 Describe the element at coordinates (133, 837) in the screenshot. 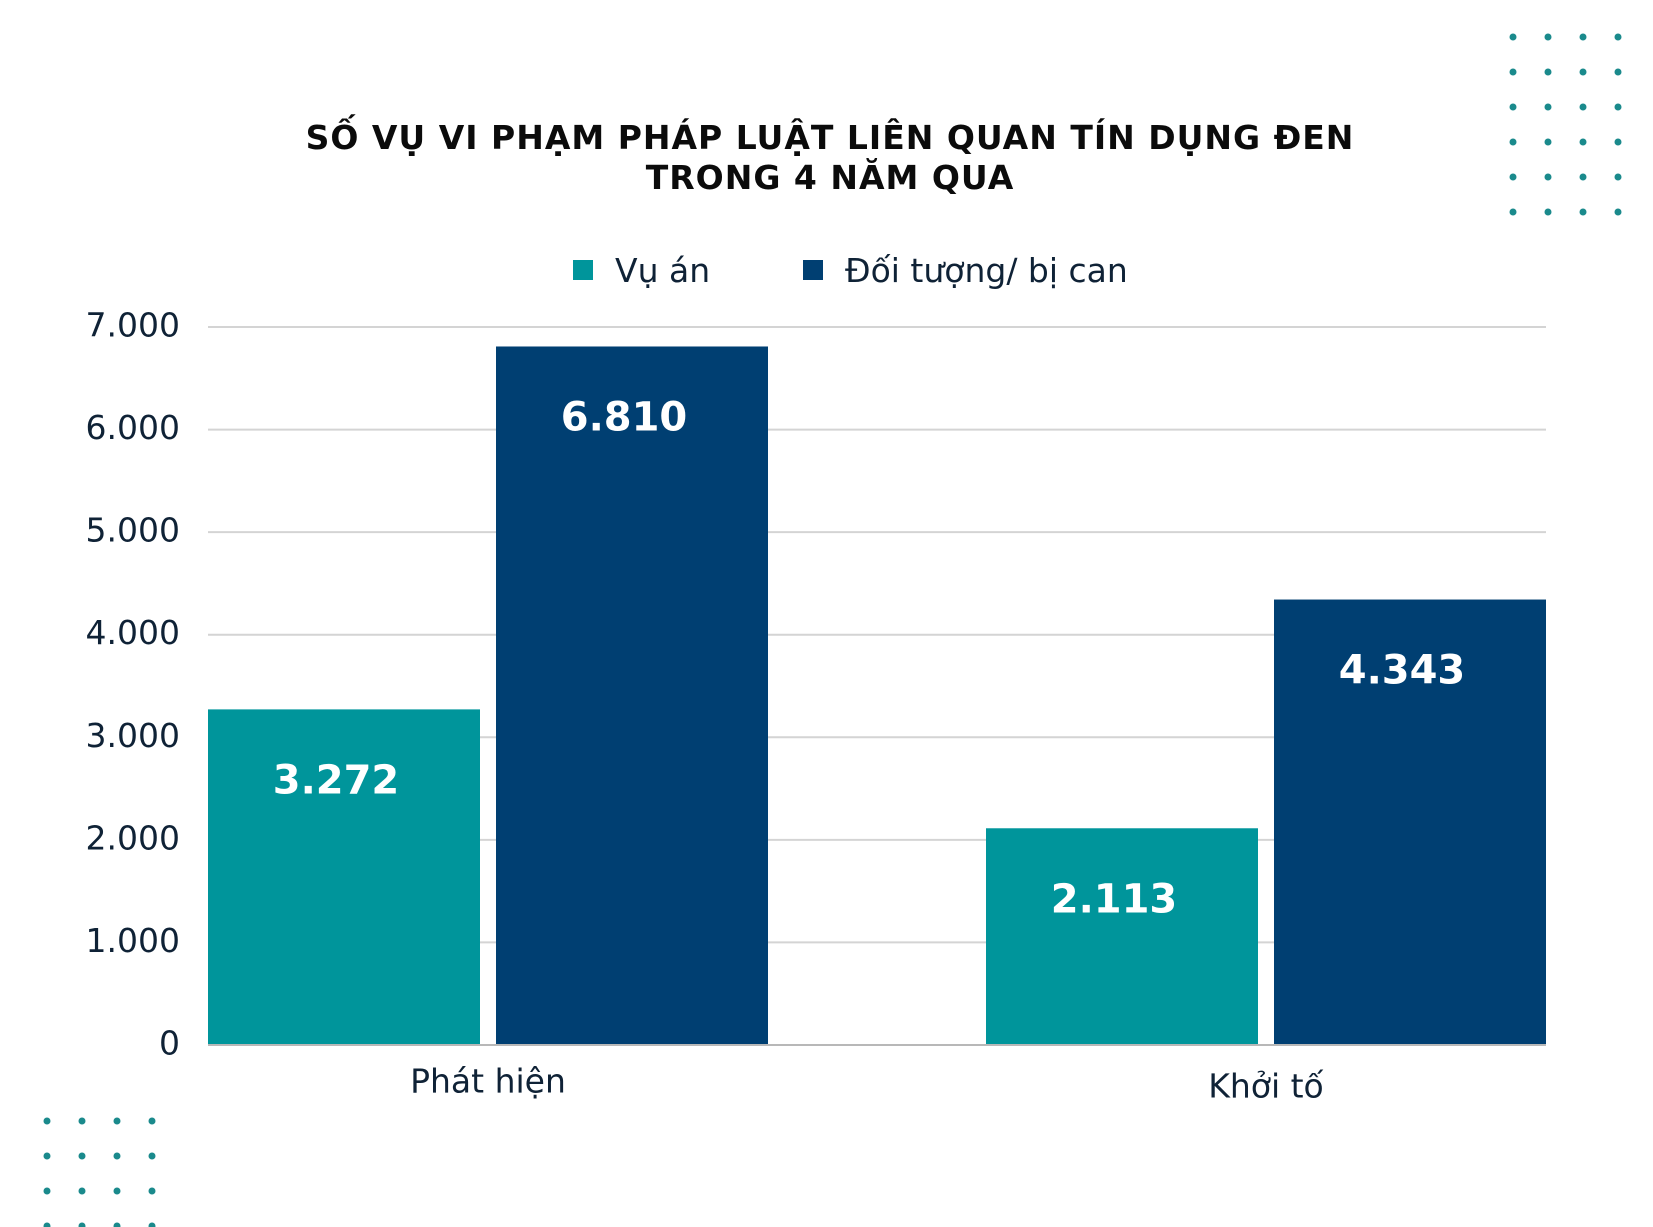

I see `y-tick-label: 2.000` at that location.